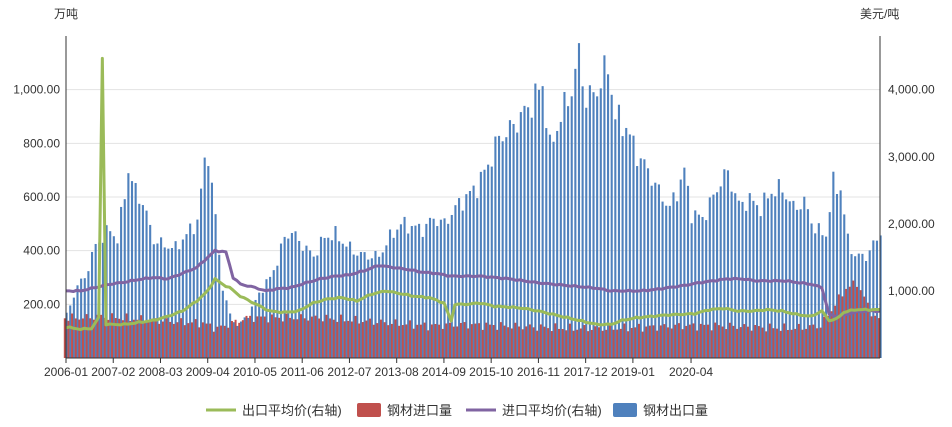 The width and height of the screenshot is (952, 427). Describe the element at coordinates (691, 372) in the screenshot. I see `x-tick-label: 2020-04` at that location.